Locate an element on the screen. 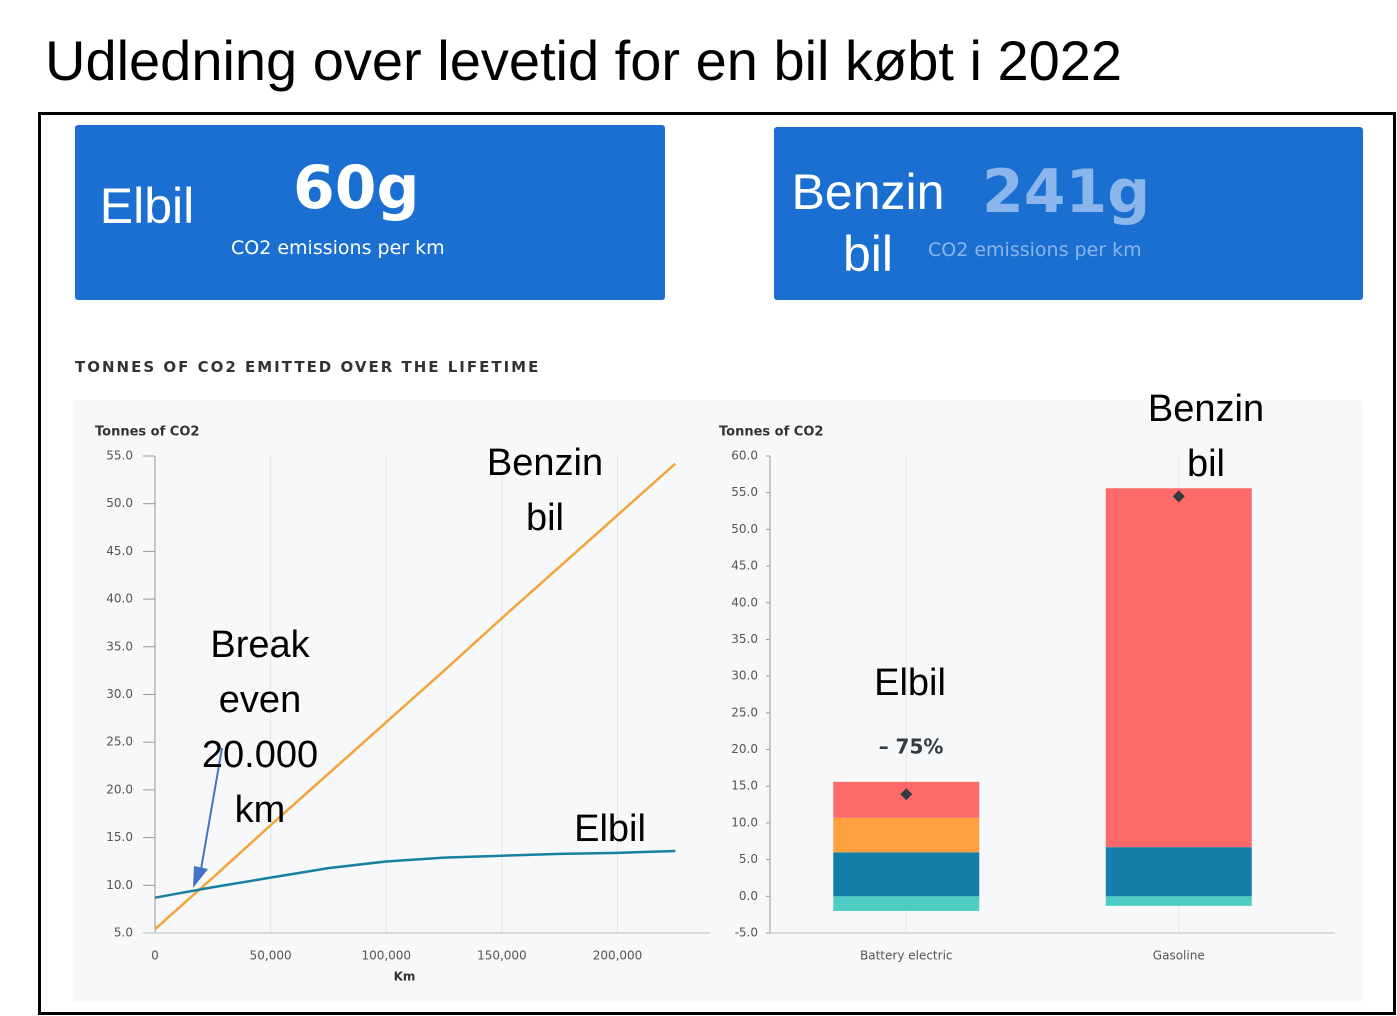 This screenshot has height=1016, width=1397. arrow is located at coordinates (211, 811).